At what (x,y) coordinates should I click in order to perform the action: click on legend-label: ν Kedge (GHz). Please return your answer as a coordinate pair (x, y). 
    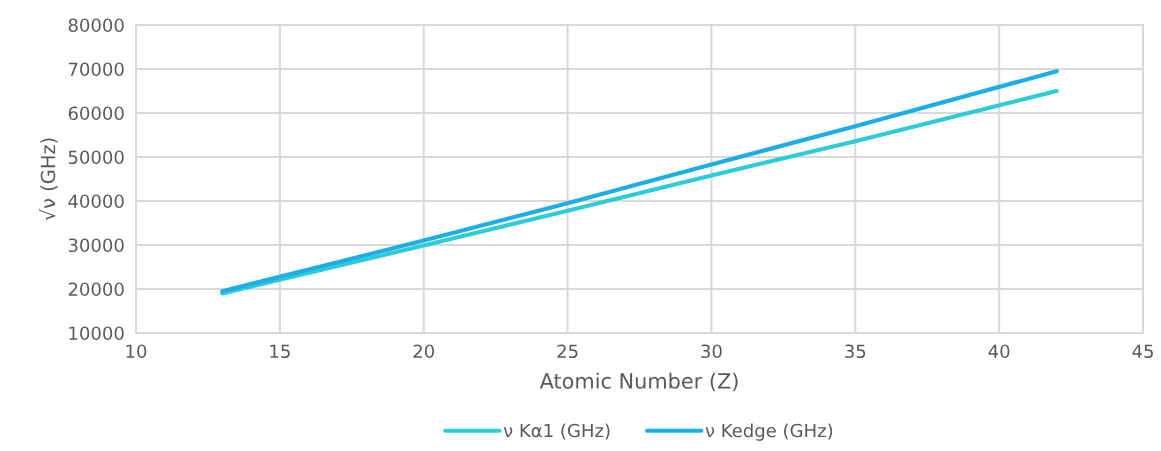
    Looking at the image, I should click on (769, 432).